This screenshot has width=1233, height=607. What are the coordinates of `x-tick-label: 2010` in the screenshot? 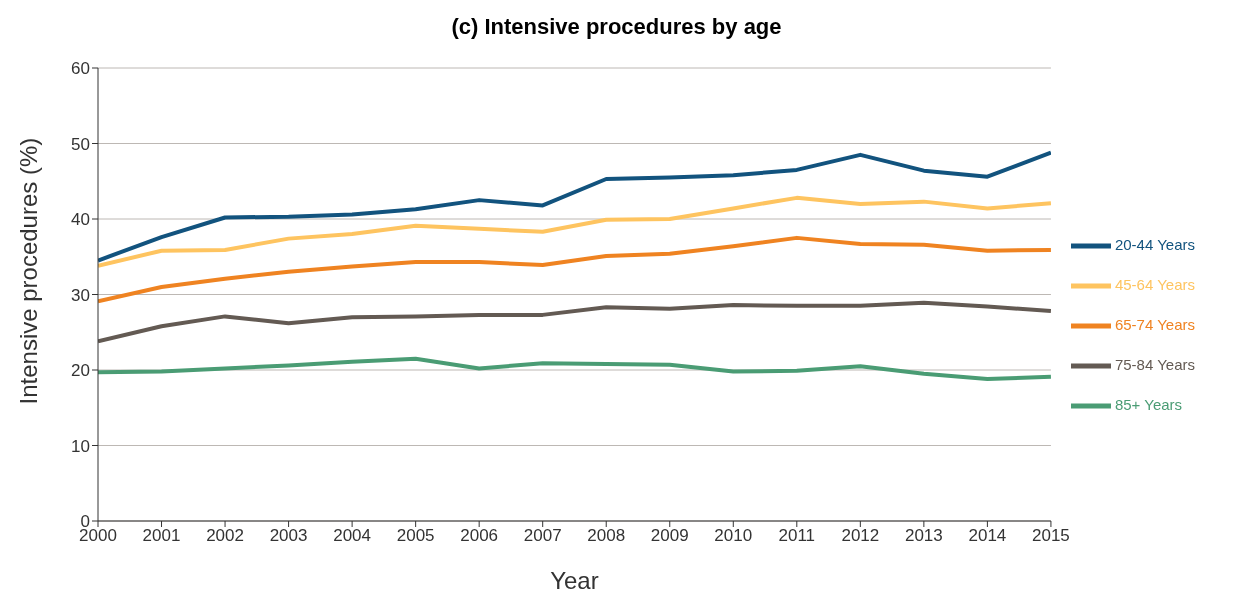 It's located at (733, 536).